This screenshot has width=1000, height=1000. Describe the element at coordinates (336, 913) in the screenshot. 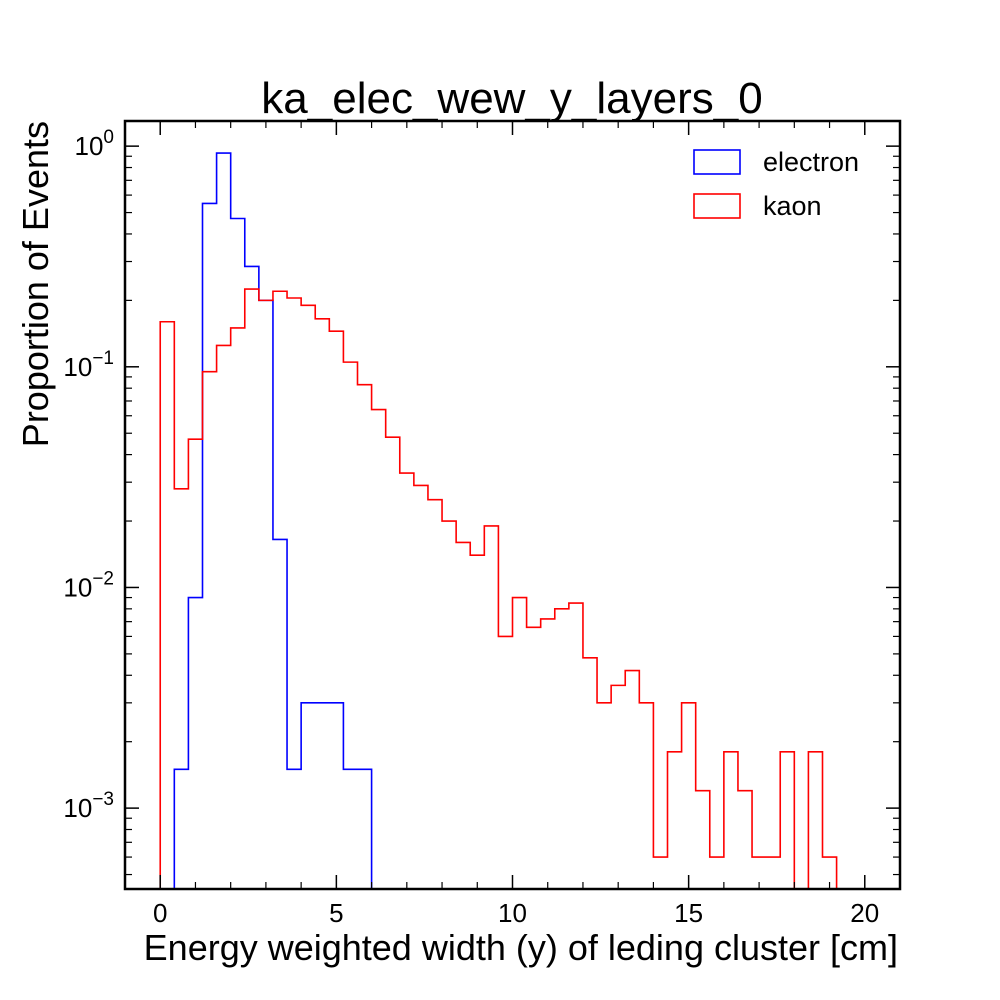

I see `x-tick-label: 5` at that location.